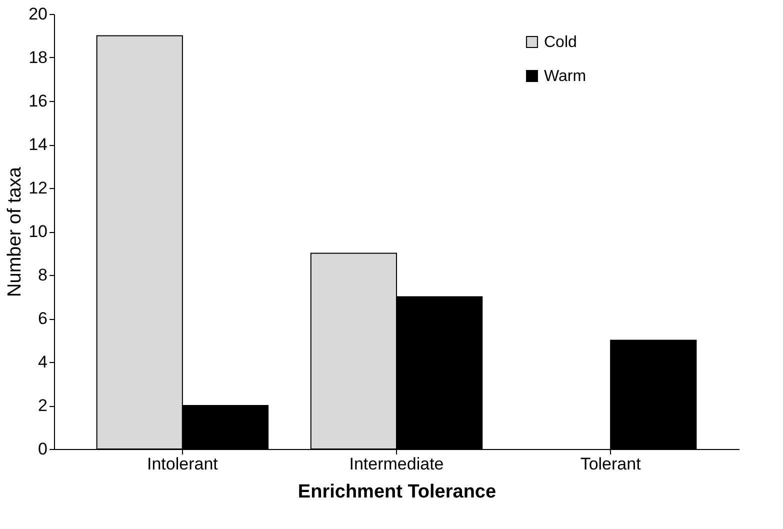 The width and height of the screenshot is (783, 529). What do you see at coordinates (38, 101) in the screenshot?
I see `y-tick-label: 16` at bounding box center [38, 101].